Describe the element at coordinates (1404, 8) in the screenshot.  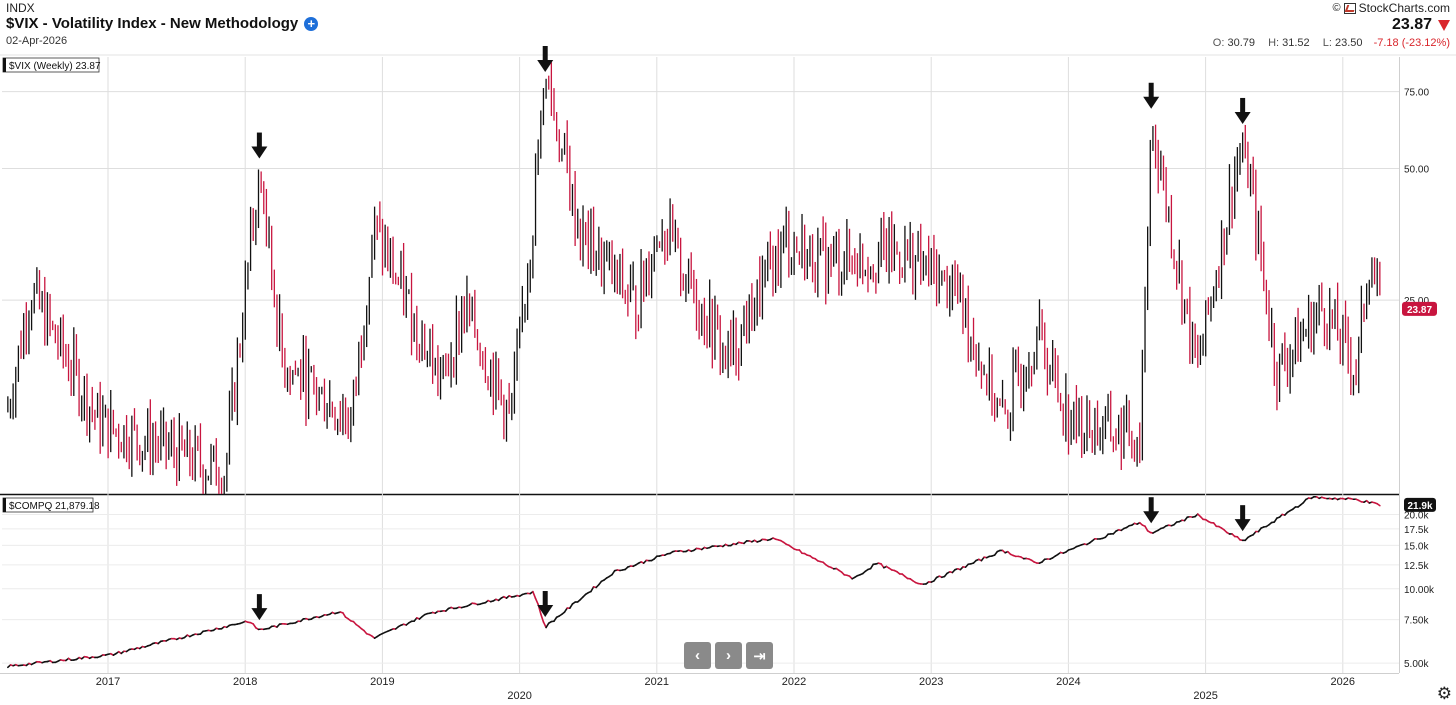
I see `brand-name: StockCharts.com` at that location.